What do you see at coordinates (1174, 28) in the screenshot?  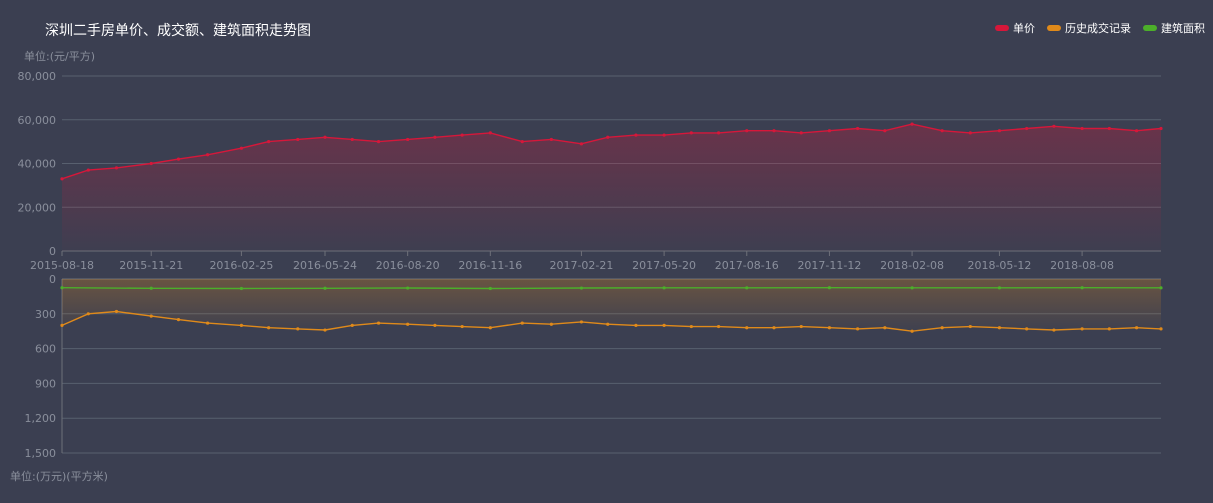 I see `legend-item-floor-area: 建筑面积` at bounding box center [1174, 28].